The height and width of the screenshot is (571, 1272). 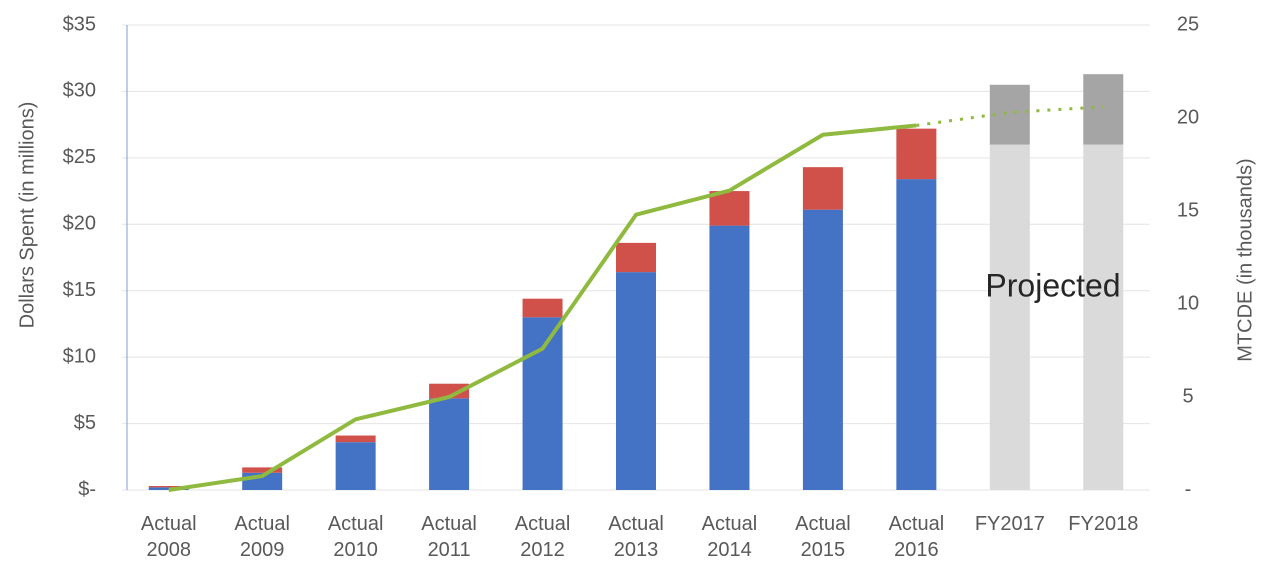 What do you see at coordinates (823, 537) in the screenshot?
I see `x-tick-label: Actual 2015` at bounding box center [823, 537].